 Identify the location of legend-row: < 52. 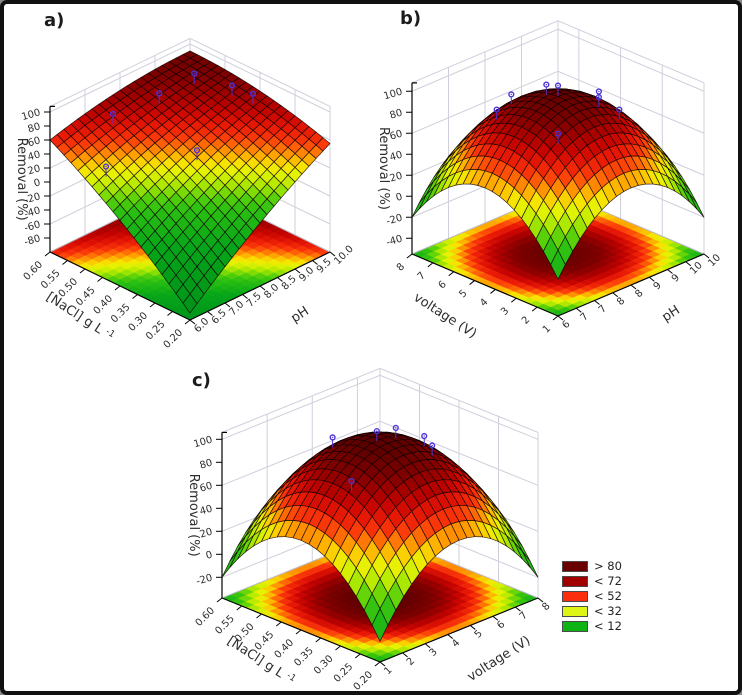
(592, 596).